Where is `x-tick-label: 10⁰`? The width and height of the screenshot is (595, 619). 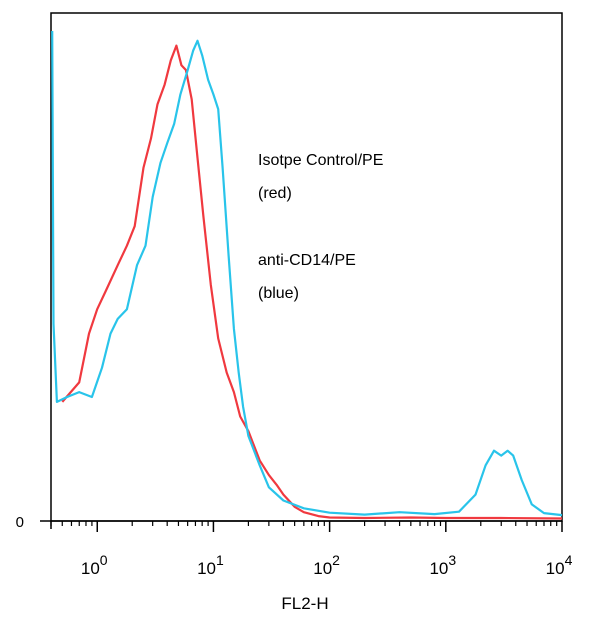
x-tick-label: 10⁰ is located at coordinates (94, 565).